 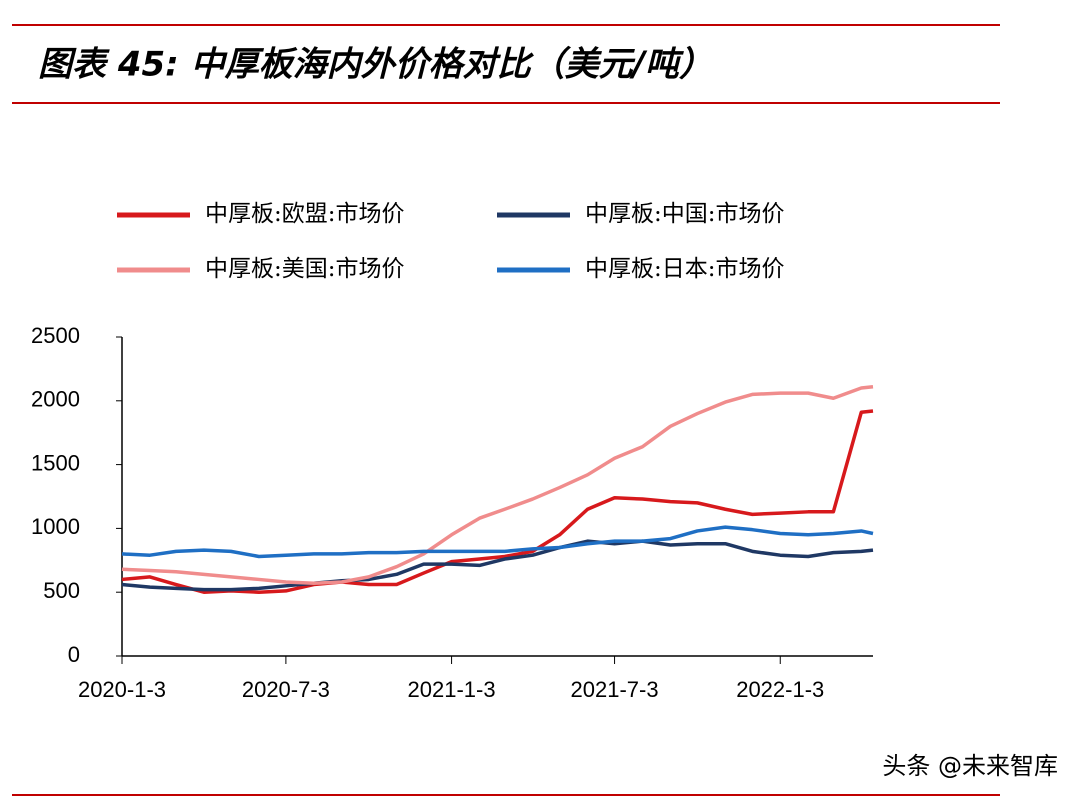 I want to click on y-tick-label: 500, so click(x=61, y=590).